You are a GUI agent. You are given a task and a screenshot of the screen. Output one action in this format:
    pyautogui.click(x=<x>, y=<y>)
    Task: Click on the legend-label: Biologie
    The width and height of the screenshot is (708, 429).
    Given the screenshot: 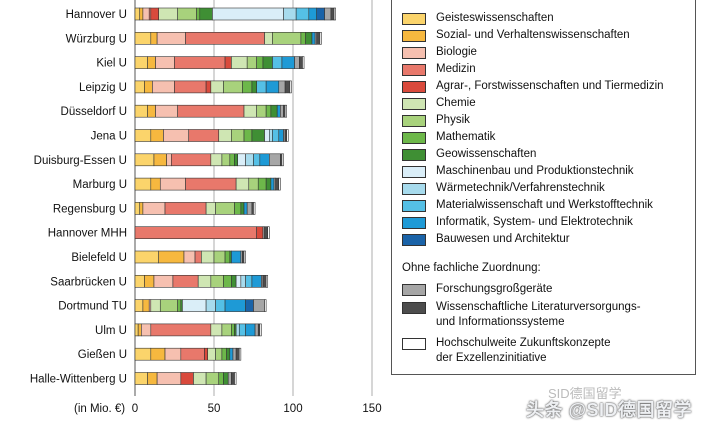 What is the action you would take?
    pyautogui.click(x=456, y=52)
    